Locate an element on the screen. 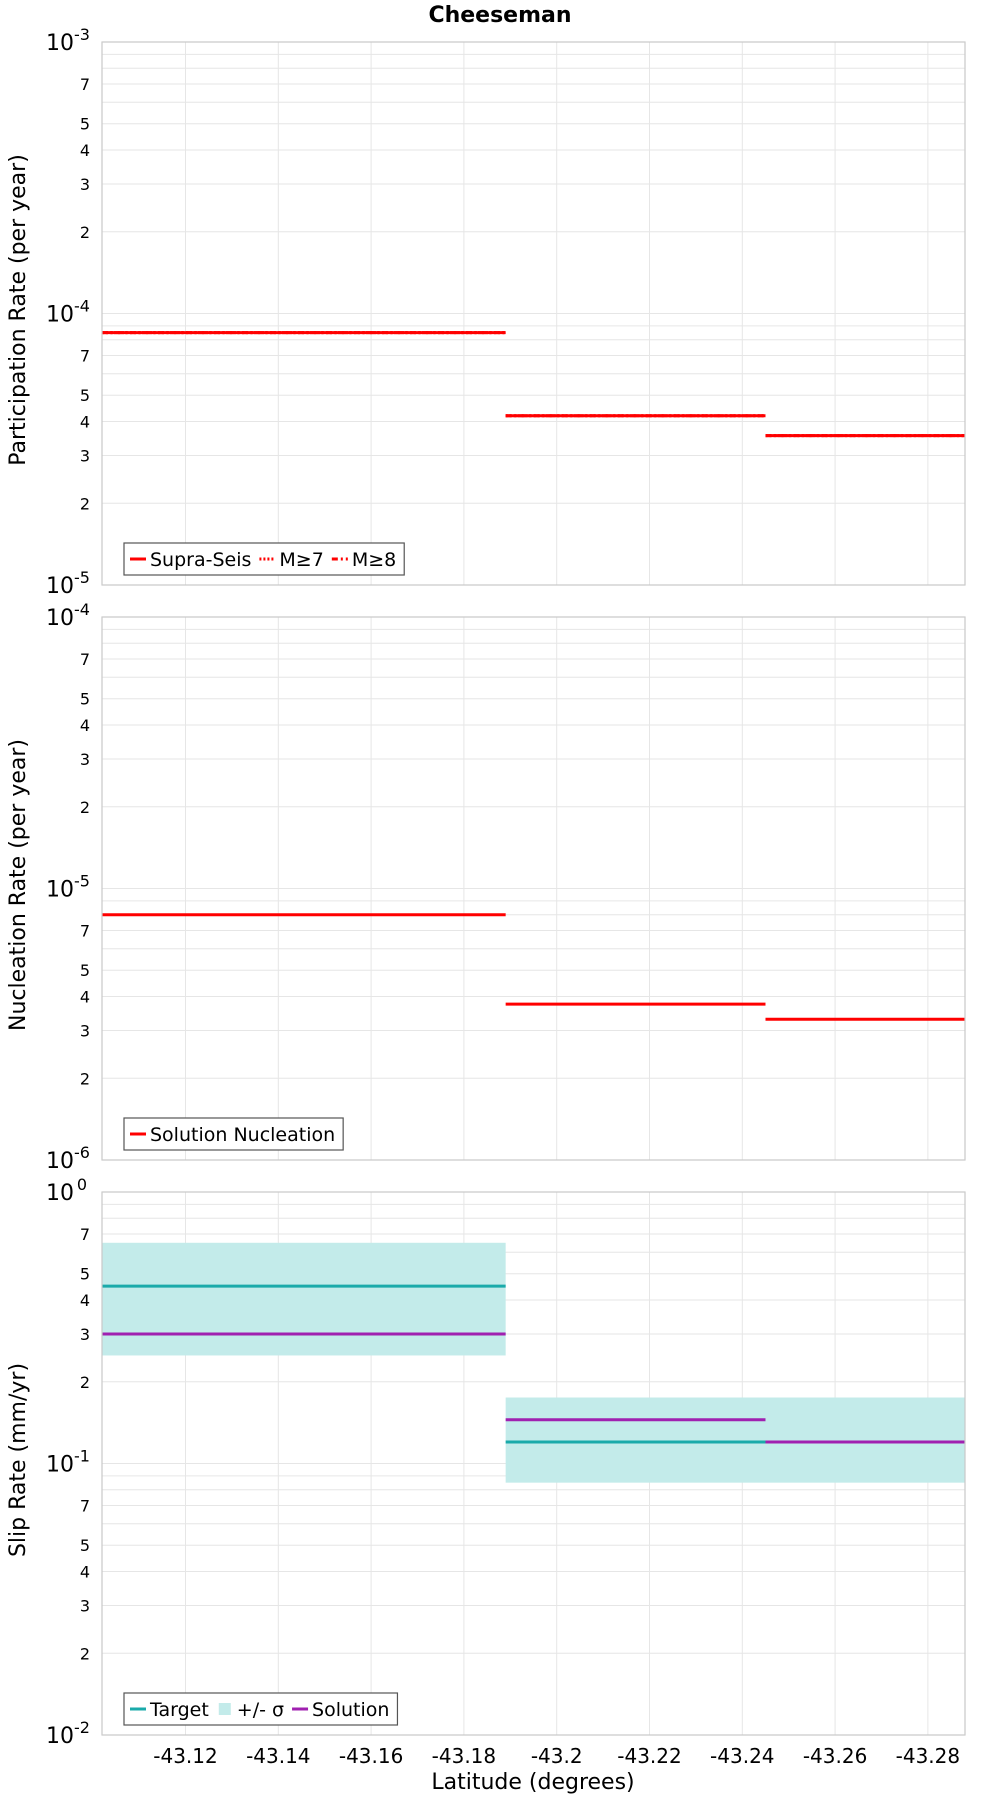  legend-swatch is located at coordinates (224, 1709).